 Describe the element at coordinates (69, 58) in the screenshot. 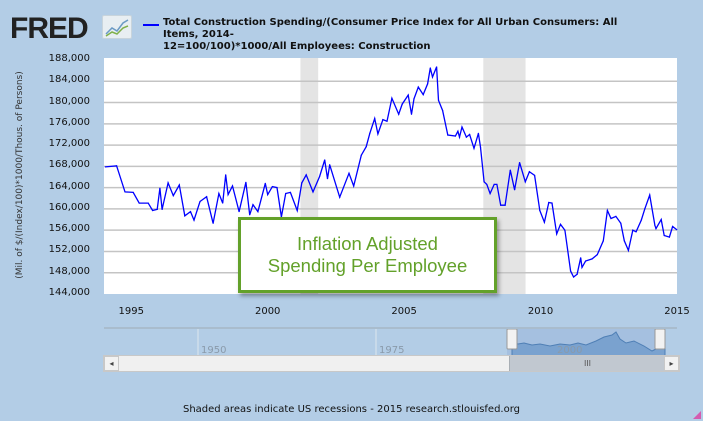

I see `y-tick-label: 188,000` at that location.